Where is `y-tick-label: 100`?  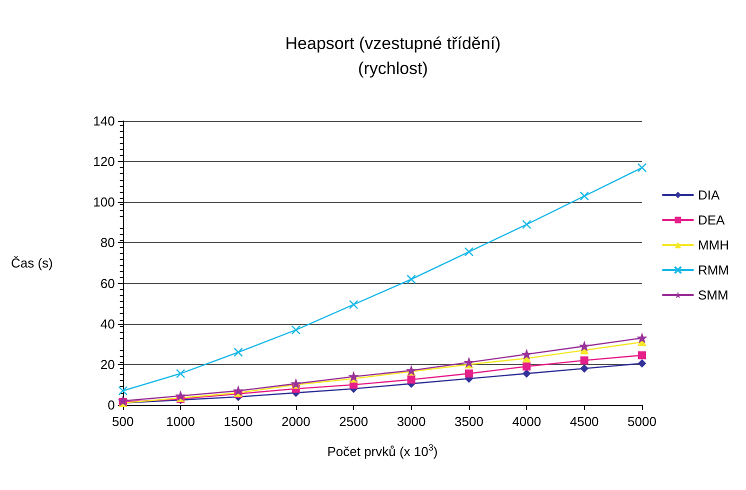 y-tick-label: 100 is located at coordinates (104, 202).